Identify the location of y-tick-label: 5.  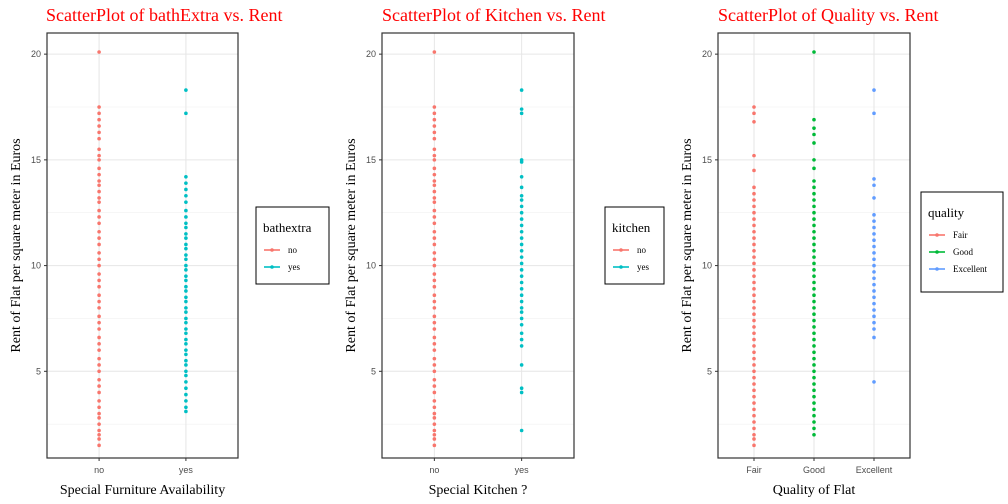
(373, 371).